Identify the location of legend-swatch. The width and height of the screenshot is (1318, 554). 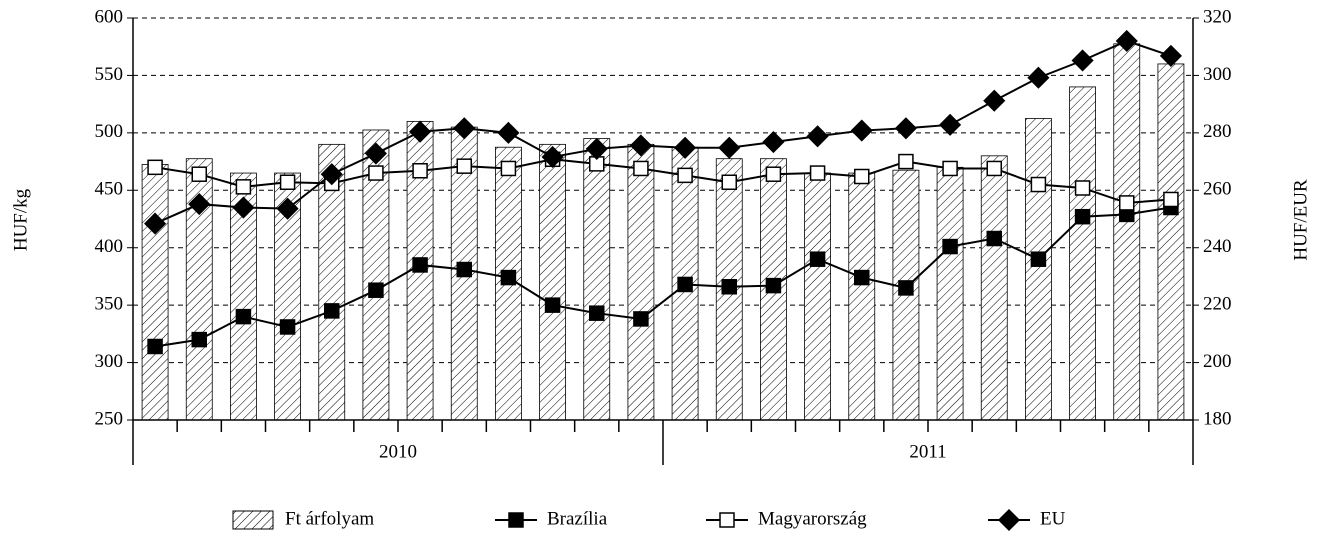
(253, 520).